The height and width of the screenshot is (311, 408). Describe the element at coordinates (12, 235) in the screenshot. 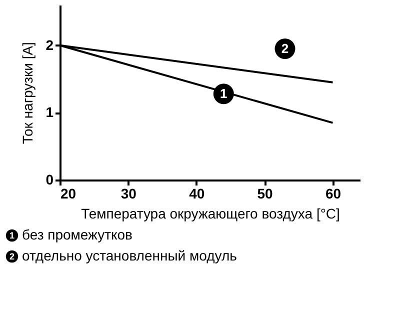

I see `text: 1` at that location.